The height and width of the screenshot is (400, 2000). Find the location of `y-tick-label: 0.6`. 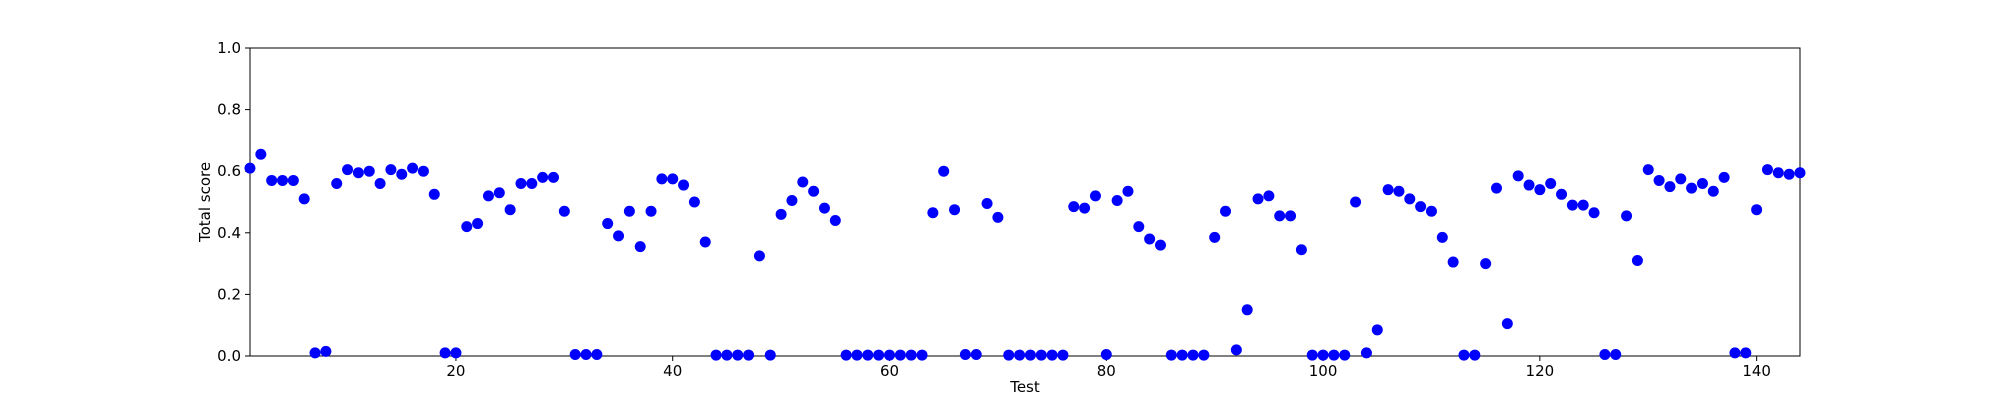

y-tick-label: 0.6 is located at coordinates (229, 171).